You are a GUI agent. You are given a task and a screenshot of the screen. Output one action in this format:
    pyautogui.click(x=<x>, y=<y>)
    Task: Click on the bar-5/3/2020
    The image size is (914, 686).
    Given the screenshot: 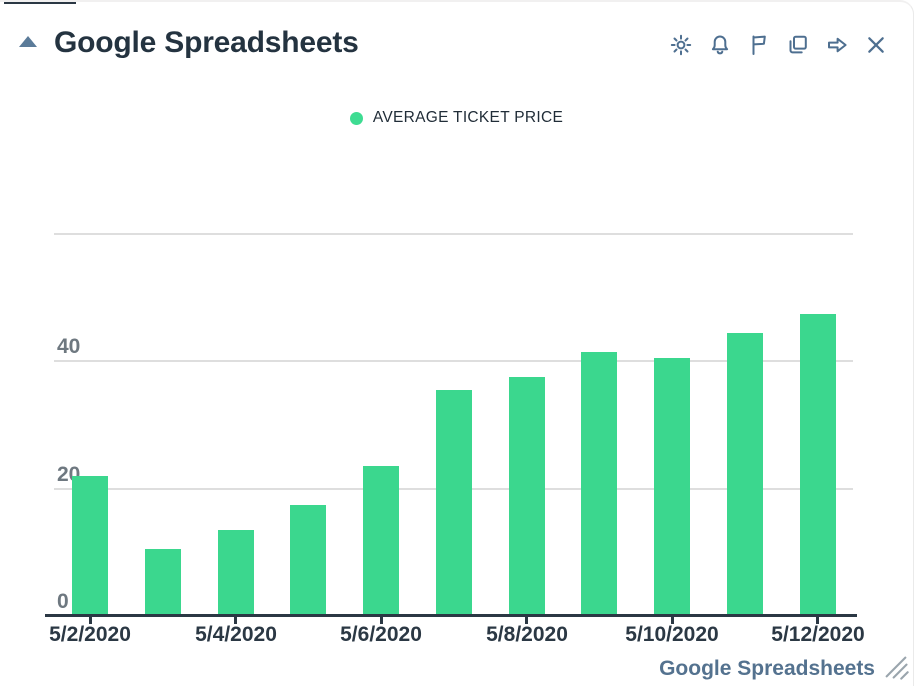 What is the action you would take?
    pyautogui.click(x=163, y=582)
    